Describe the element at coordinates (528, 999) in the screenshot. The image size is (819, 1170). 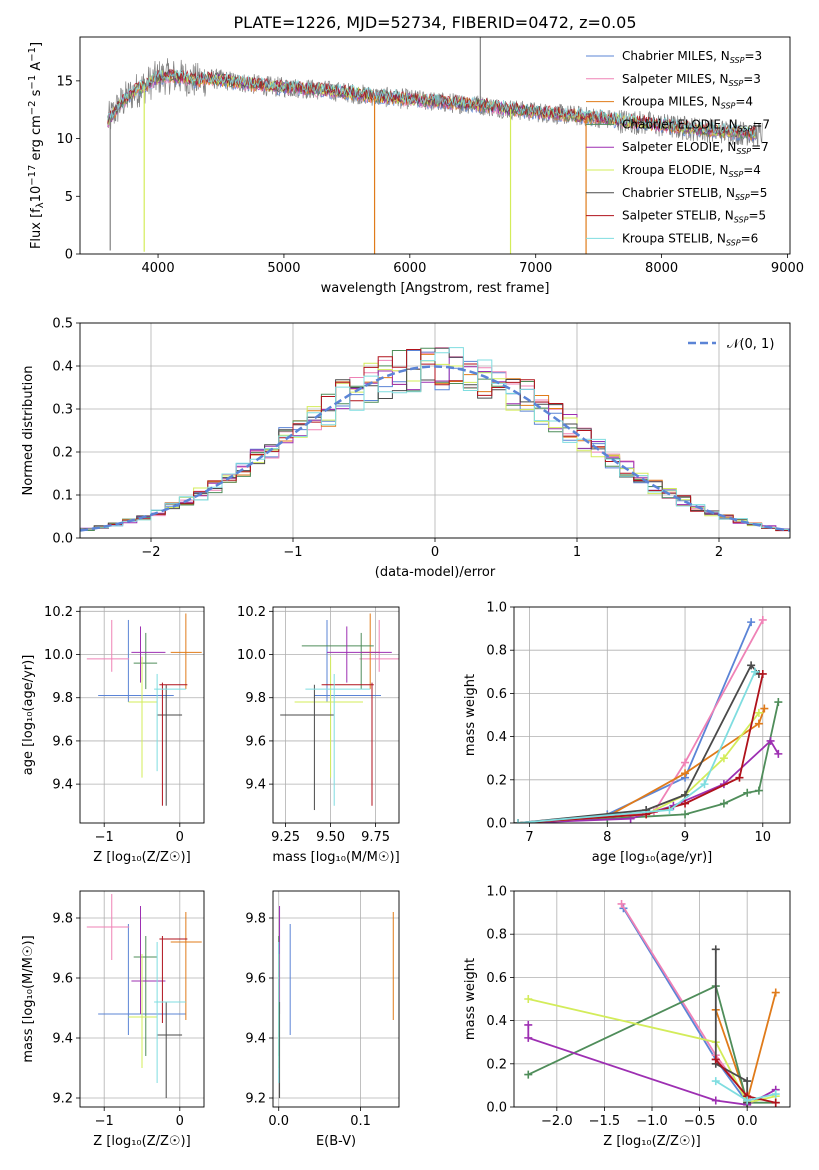
I see `sfh-marker-kroupa-elodie` at that location.